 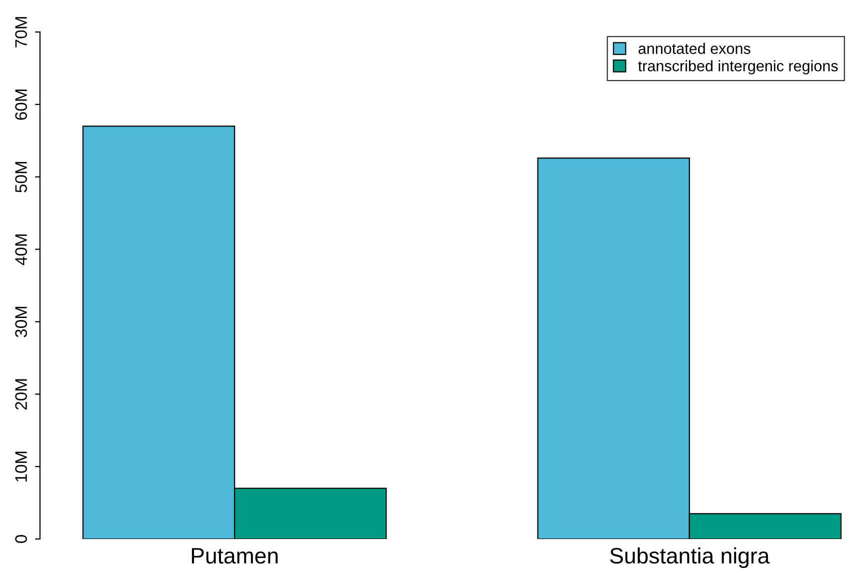 I want to click on y-tick-label: 20M, so click(x=21, y=394).